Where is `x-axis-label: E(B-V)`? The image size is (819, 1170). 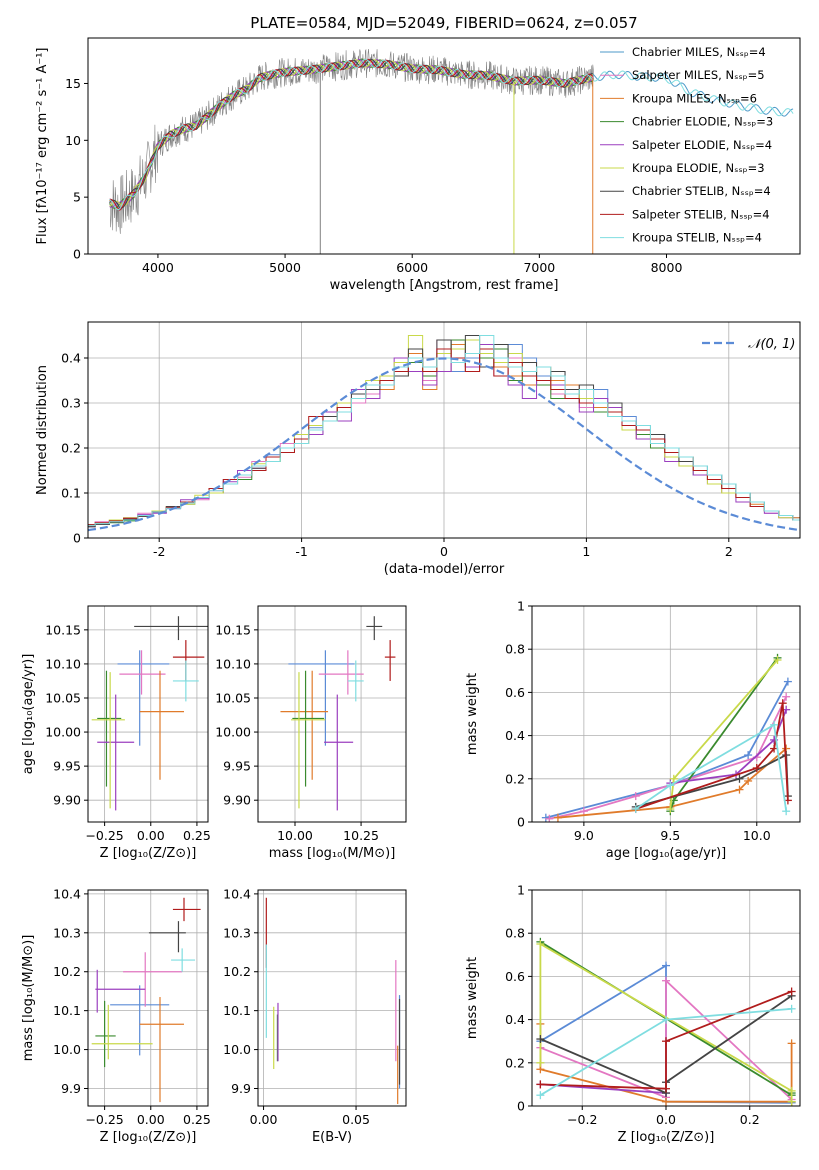
x-axis-label: E(B-V) is located at coordinates (332, 1137).